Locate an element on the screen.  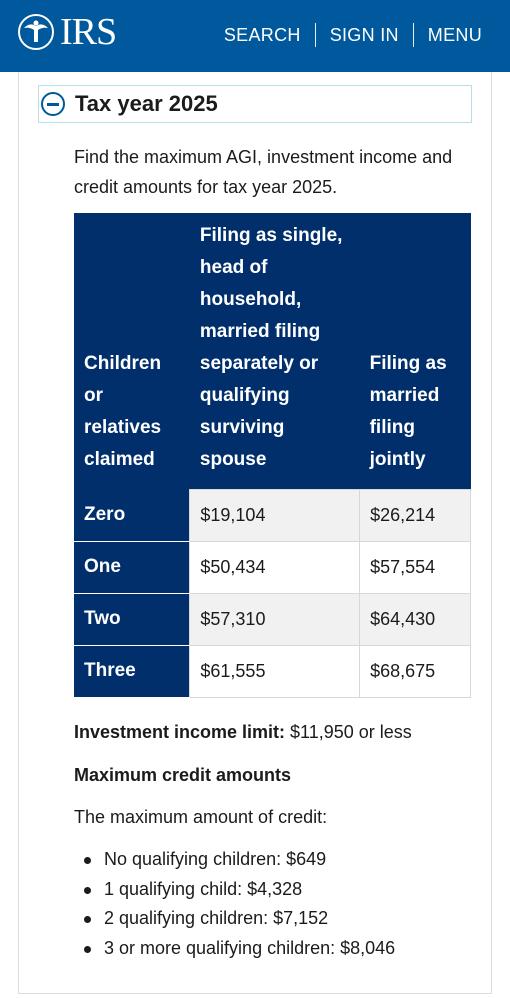
logo-wordmark: IRS is located at coordinates (88, 32).